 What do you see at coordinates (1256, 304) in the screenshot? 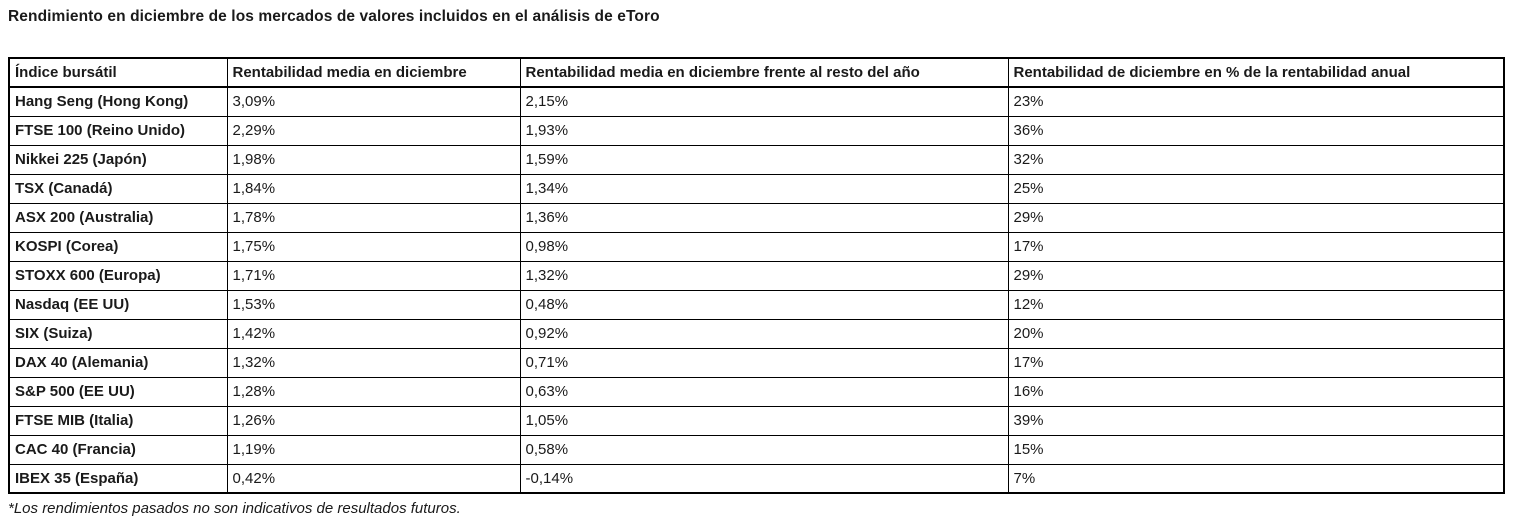
I see `value-cell: 12%` at bounding box center [1256, 304].